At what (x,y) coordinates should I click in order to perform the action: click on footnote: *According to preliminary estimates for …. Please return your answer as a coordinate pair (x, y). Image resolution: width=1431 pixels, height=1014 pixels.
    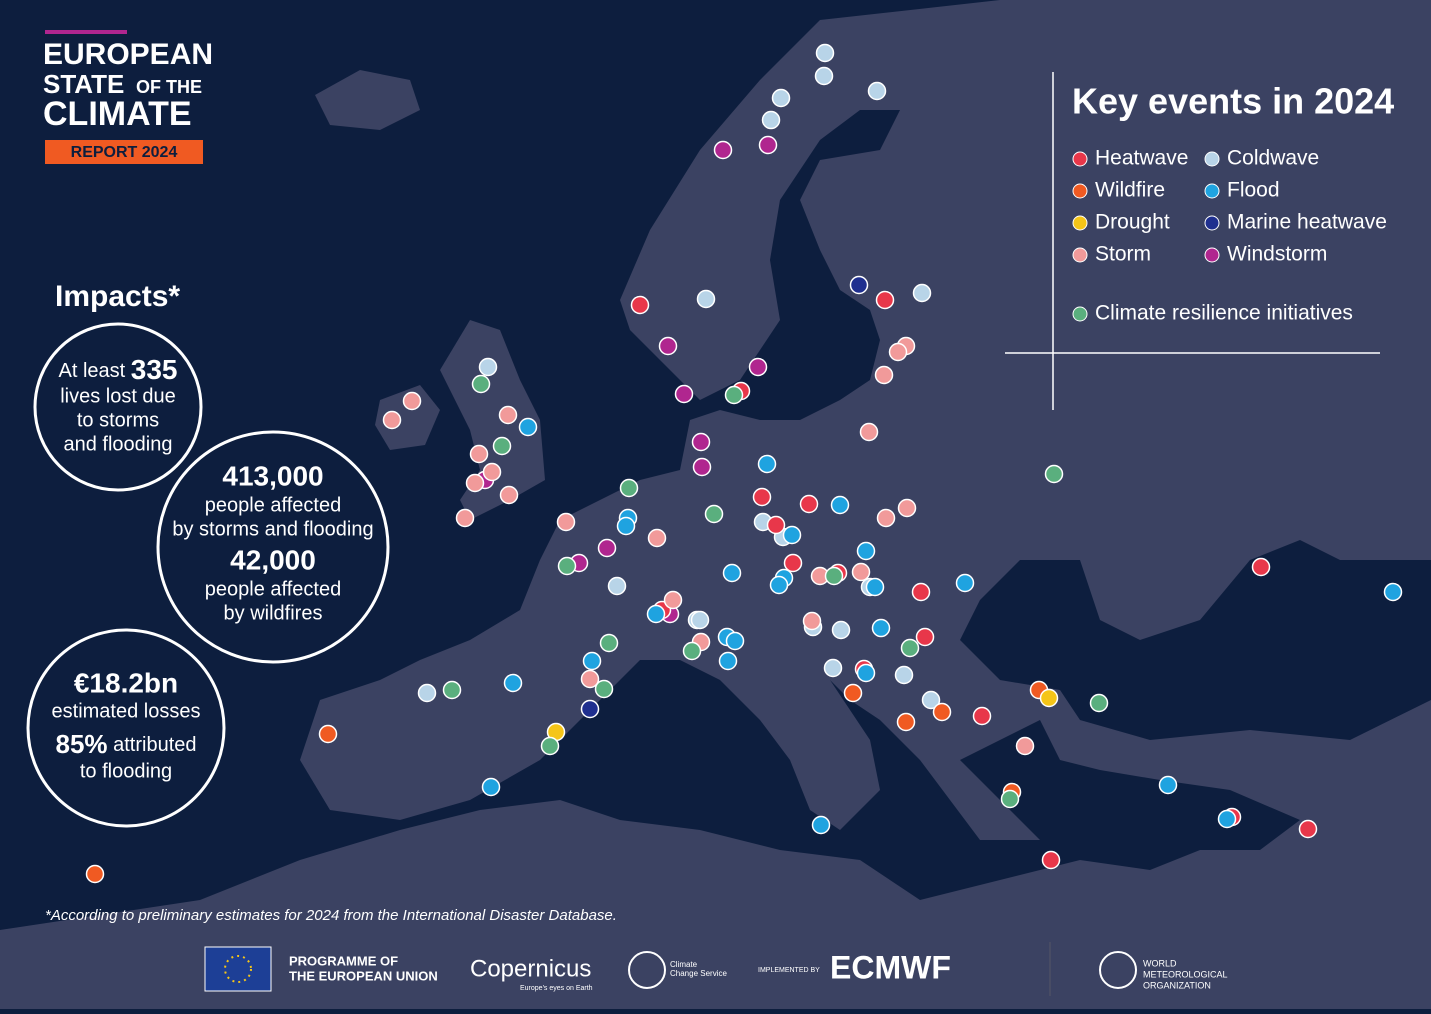
    Looking at the image, I should click on (331, 915).